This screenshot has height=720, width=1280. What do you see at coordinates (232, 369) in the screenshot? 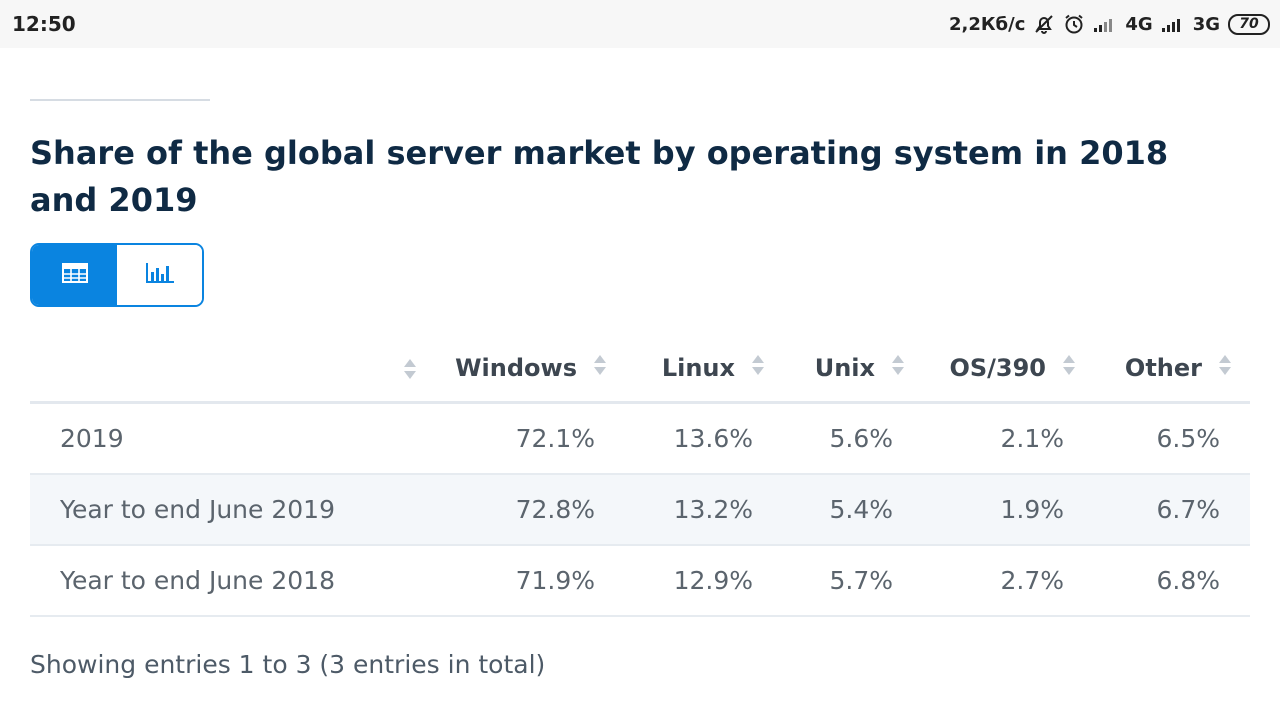
I see `column-header-label` at bounding box center [232, 369].